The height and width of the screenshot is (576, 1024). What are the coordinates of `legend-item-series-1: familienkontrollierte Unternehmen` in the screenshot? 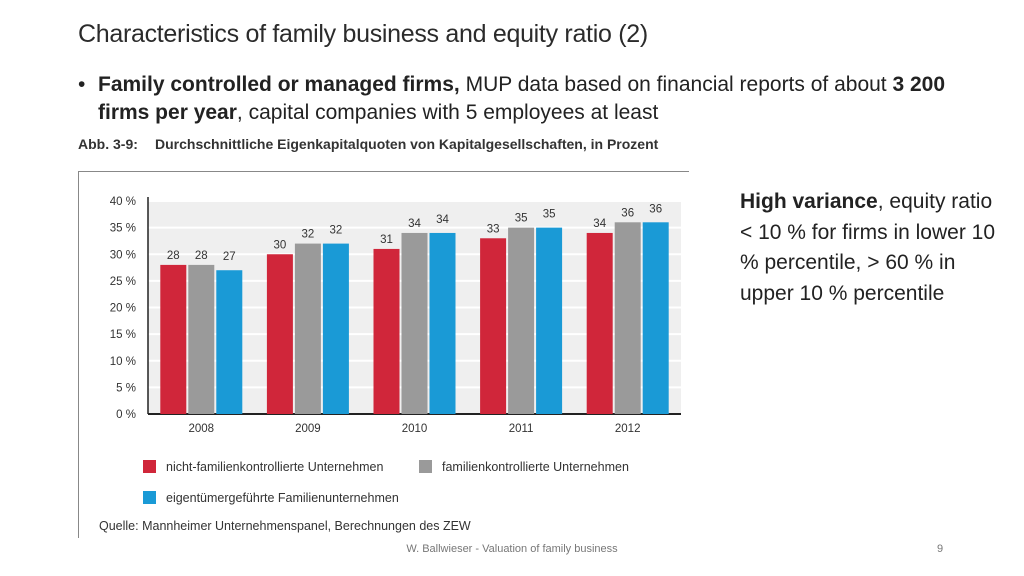 It's located at (524, 467).